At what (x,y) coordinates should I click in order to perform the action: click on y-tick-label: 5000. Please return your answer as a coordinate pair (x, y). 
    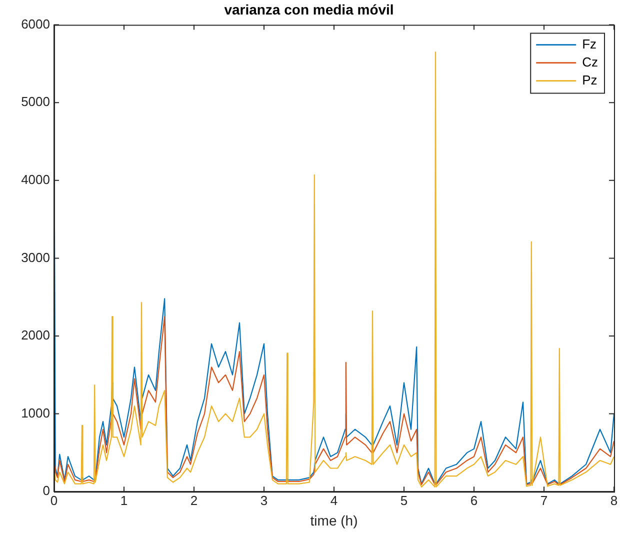
    Looking at the image, I should click on (35, 102).